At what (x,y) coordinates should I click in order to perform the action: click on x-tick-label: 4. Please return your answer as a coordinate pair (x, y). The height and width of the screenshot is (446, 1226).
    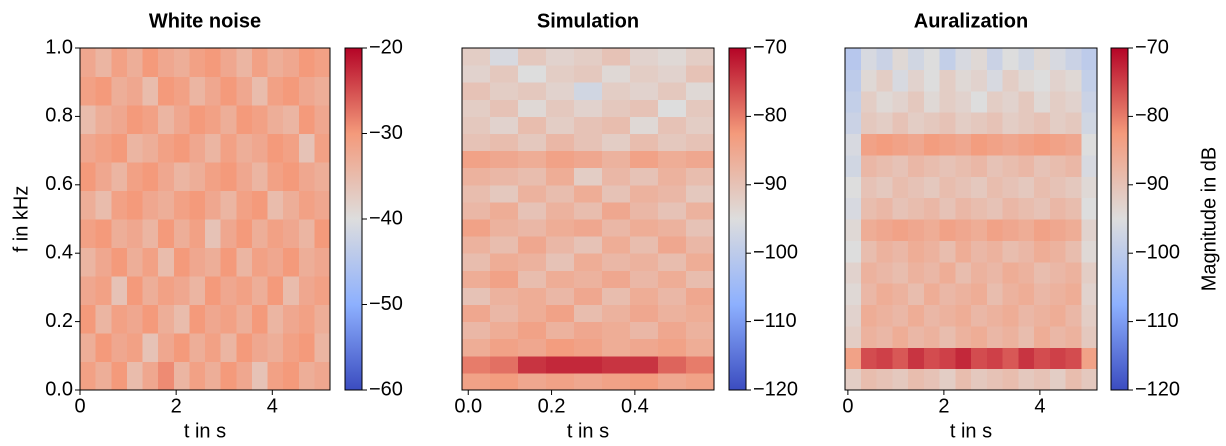
    Looking at the image, I should click on (1039, 406).